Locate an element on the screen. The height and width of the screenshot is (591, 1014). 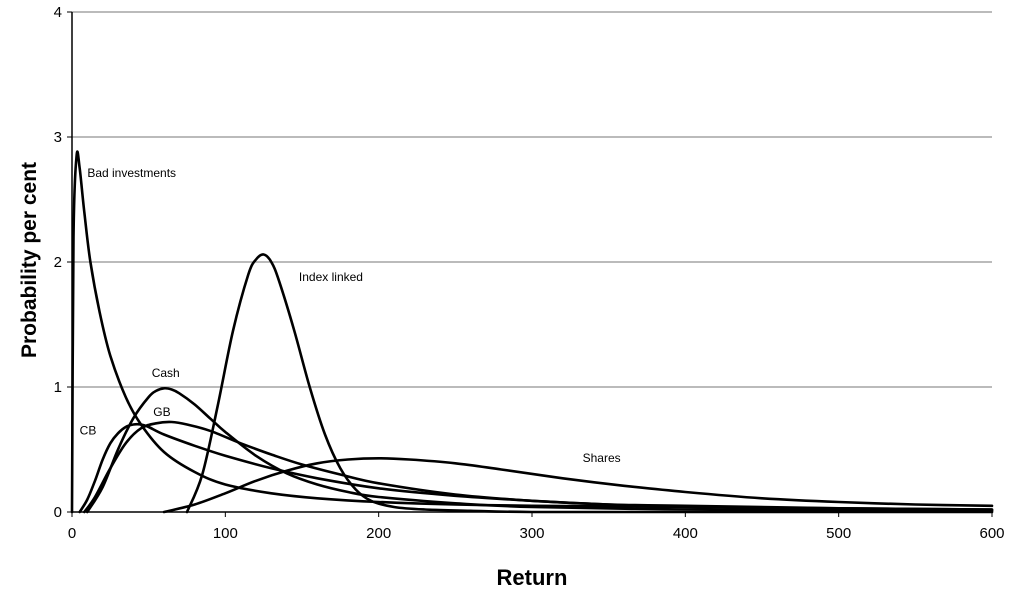
x-axis-title: Return is located at coordinates (532, 577).